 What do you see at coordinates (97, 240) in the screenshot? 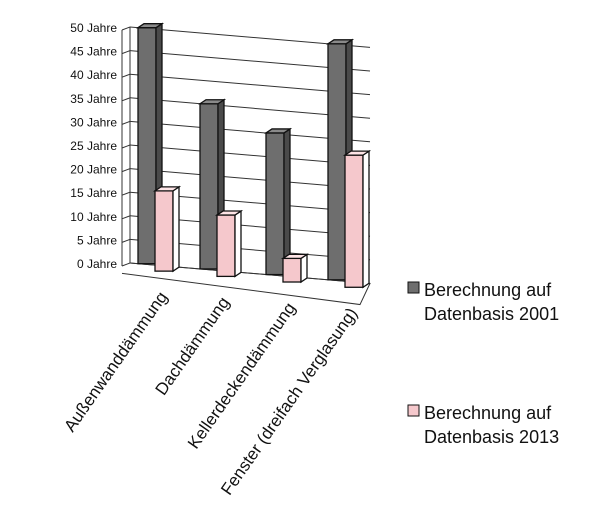
I see `y-tick-label: 5 Jahre` at bounding box center [97, 240].